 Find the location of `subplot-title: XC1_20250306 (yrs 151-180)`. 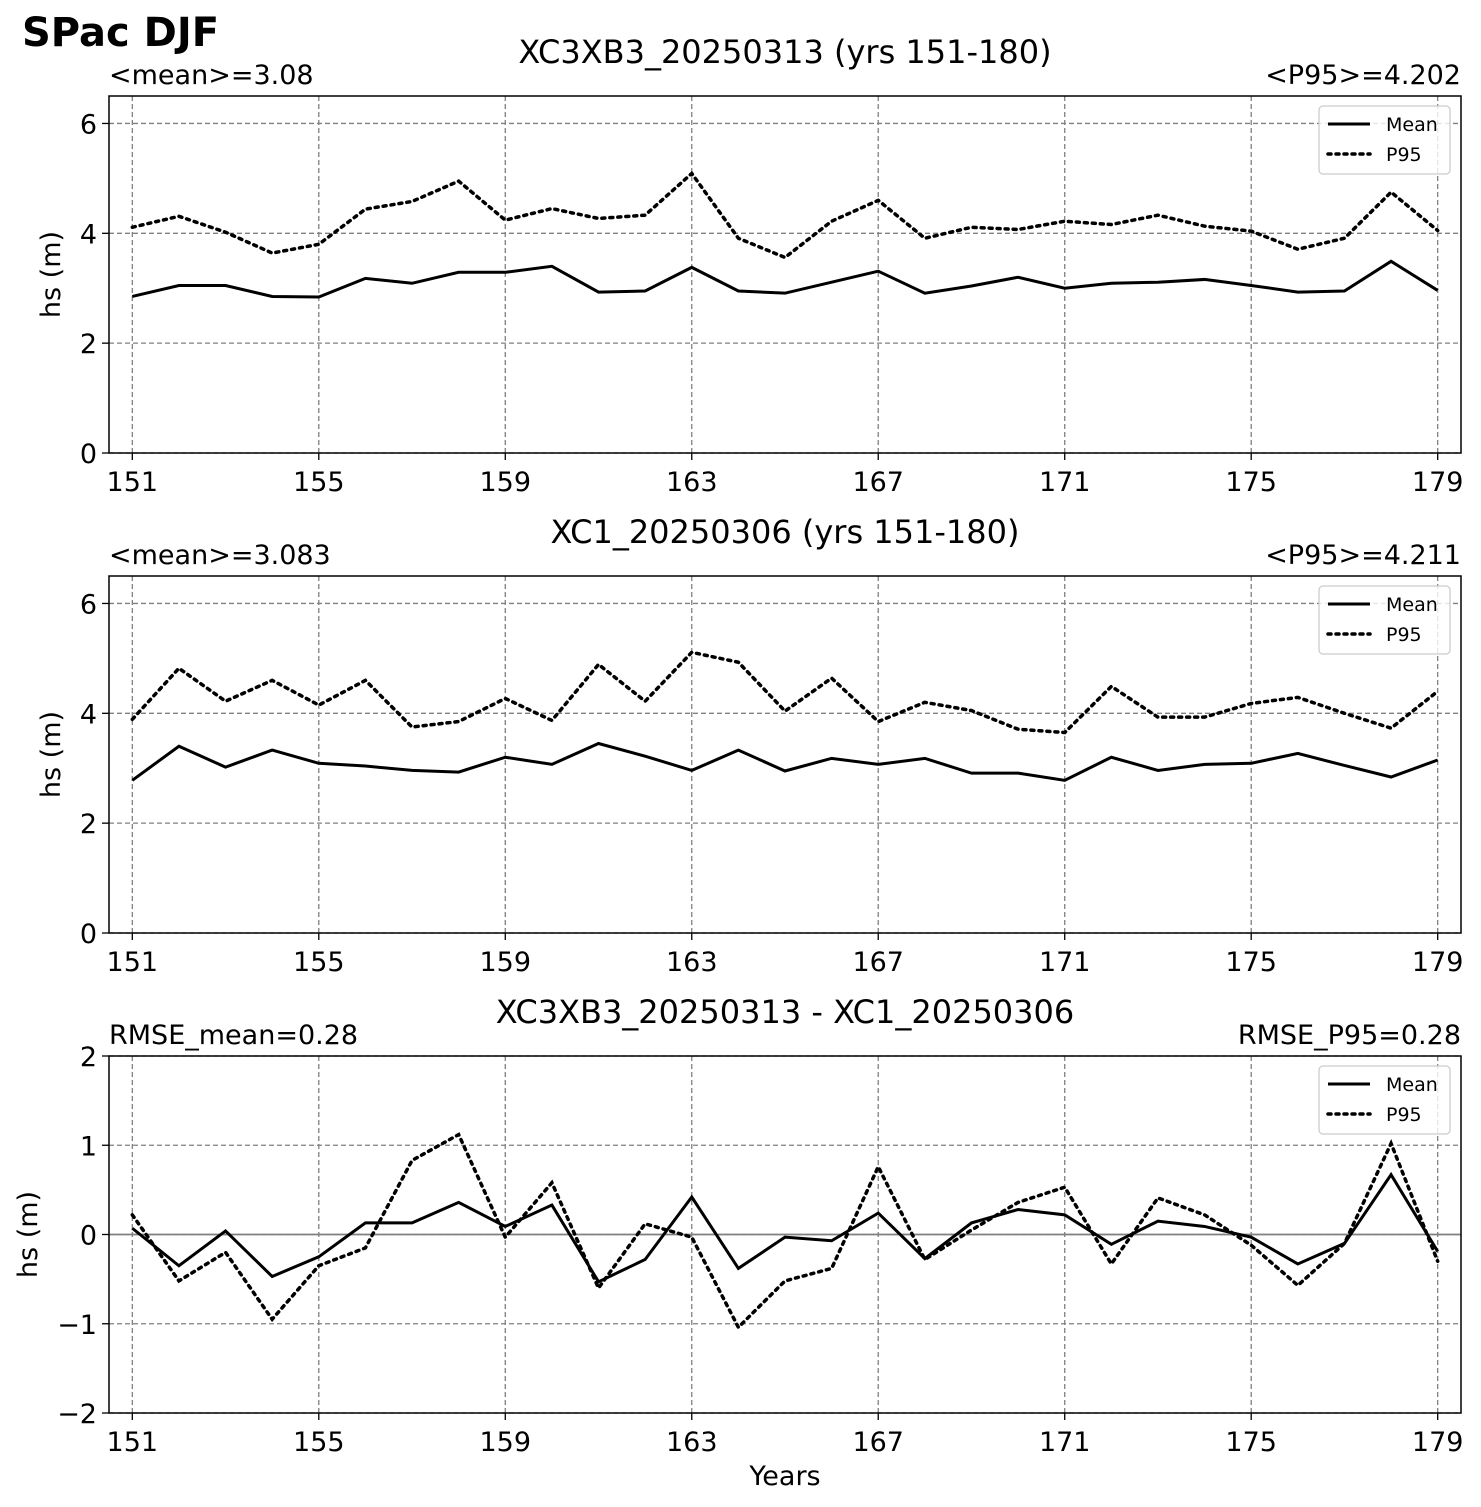

subplot-title: XC1_20250306 (yrs 151-180) is located at coordinates (785, 532).